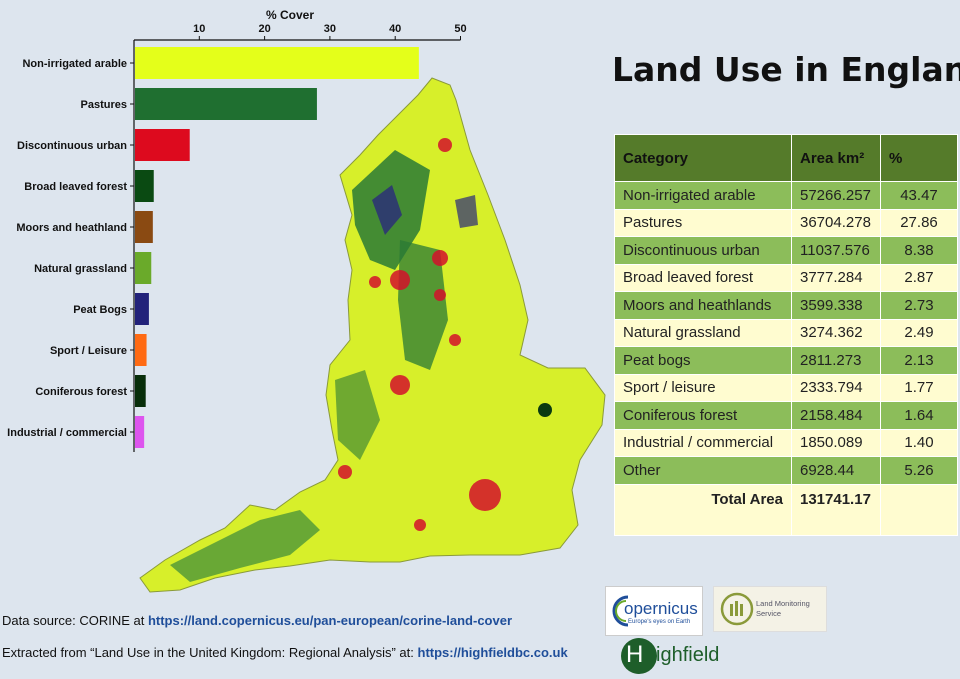 This screenshot has width=960, height=679. Describe the element at coordinates (100, 310) in the screenshot. I see `category-label: Peat Bogs` at that location.